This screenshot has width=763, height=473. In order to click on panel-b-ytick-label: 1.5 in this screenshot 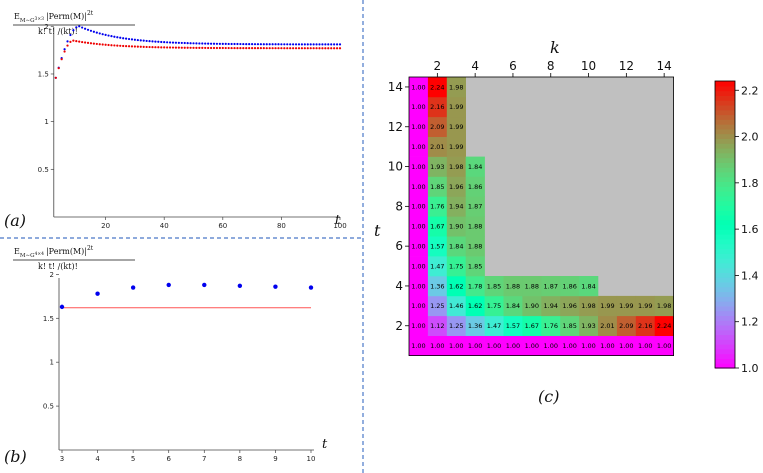, I will do `click(48, 319)`.